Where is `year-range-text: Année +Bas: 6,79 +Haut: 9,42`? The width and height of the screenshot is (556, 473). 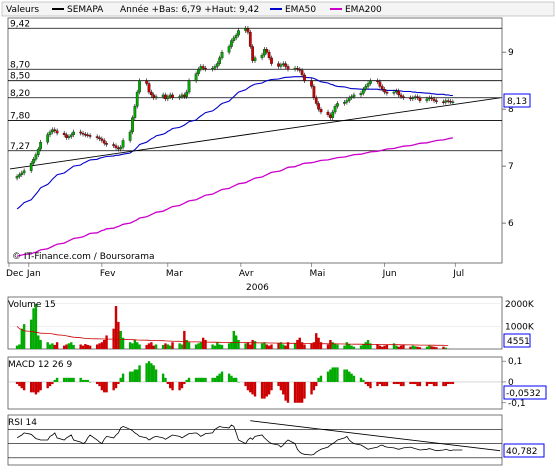 year-range-text: Année +Bas: 6,79 +Haut: 9,42 is located at coordinates (189, 9).